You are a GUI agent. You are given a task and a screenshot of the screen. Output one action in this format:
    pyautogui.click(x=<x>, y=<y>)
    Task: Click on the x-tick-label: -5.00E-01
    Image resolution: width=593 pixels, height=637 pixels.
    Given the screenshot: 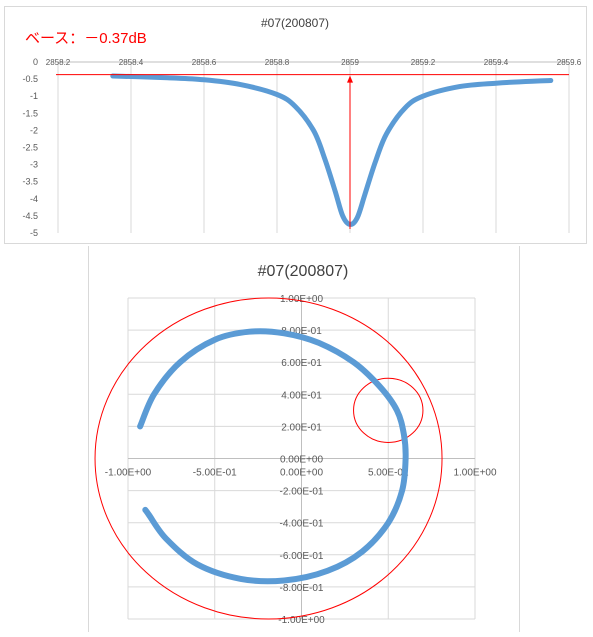 What is the action you would take?
    pyautogui.click(x=215, y=473)
    